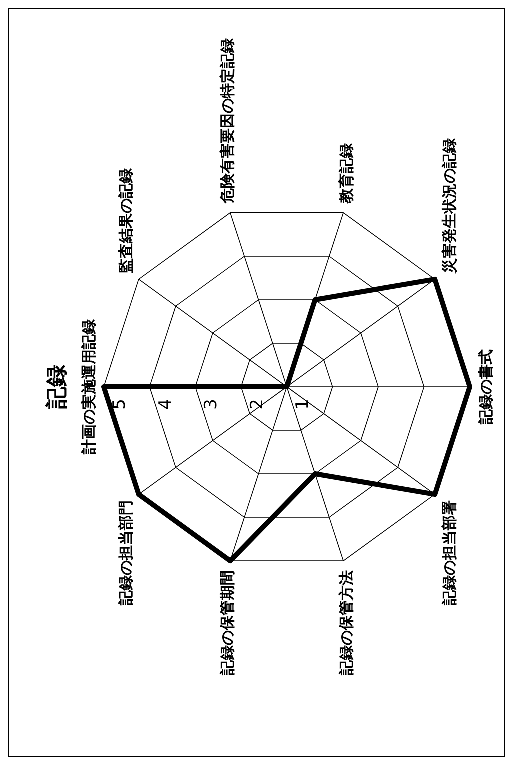 The image size is (514, 766). What do you see at coordinates (347, 173) in the screenshot?
I see `spoke-label: 教育記録` at bounding box center [347, 173].